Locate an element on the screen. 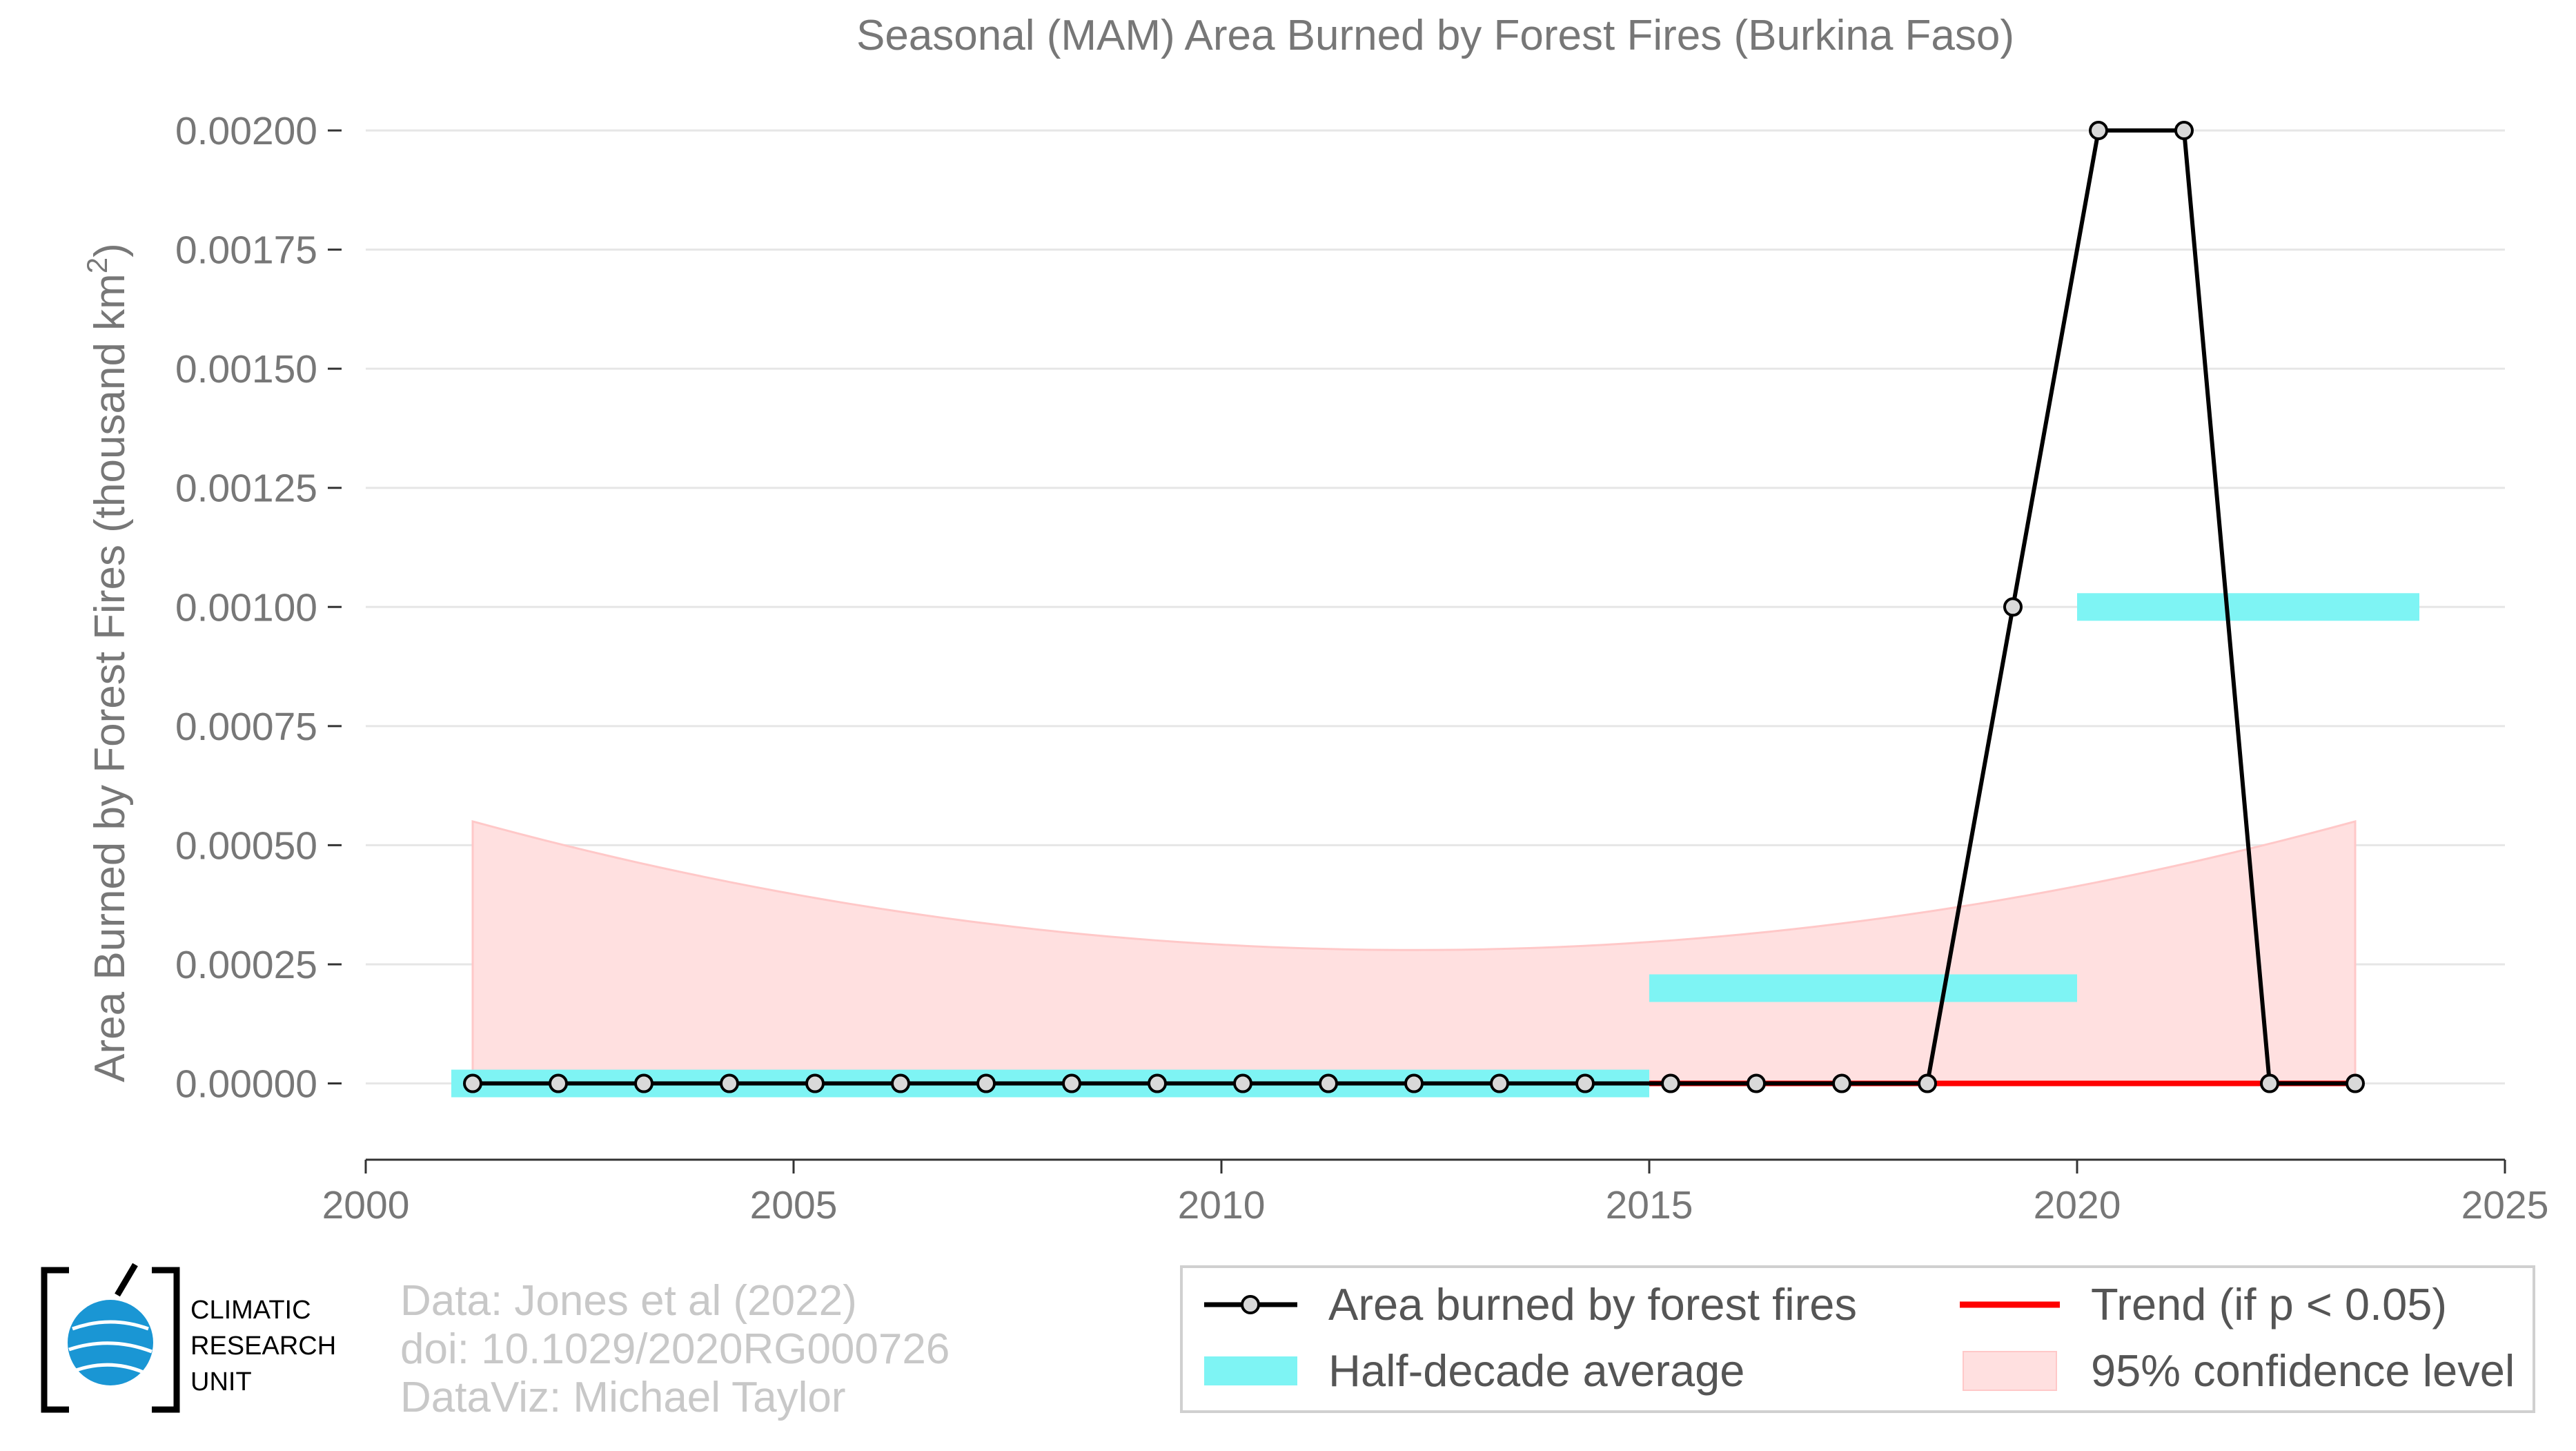 This screenshot has width=2576, height=1451. legend-box is located at coordinates (1857, 1339).